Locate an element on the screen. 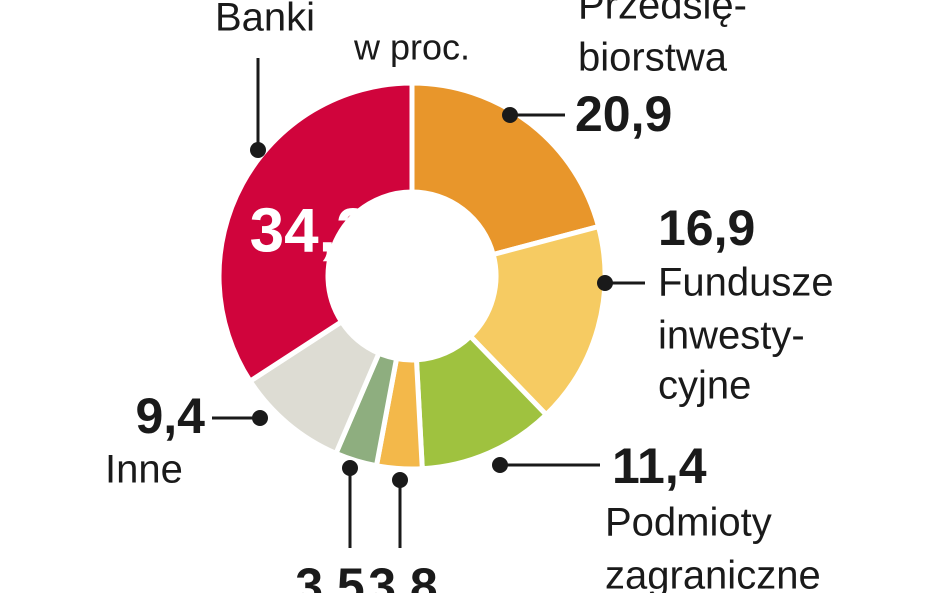 This screenshot has width=948, height=593. value-label: 16,9 is located at coordinates (706, 228).